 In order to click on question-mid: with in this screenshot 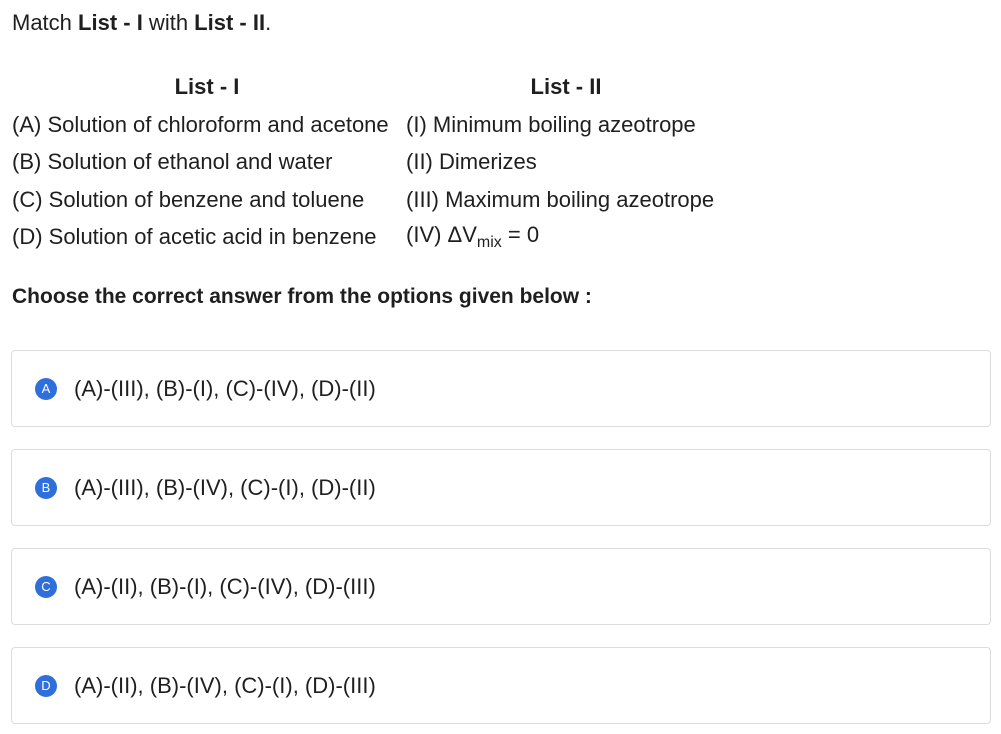, I will do `click(168, 22)`.